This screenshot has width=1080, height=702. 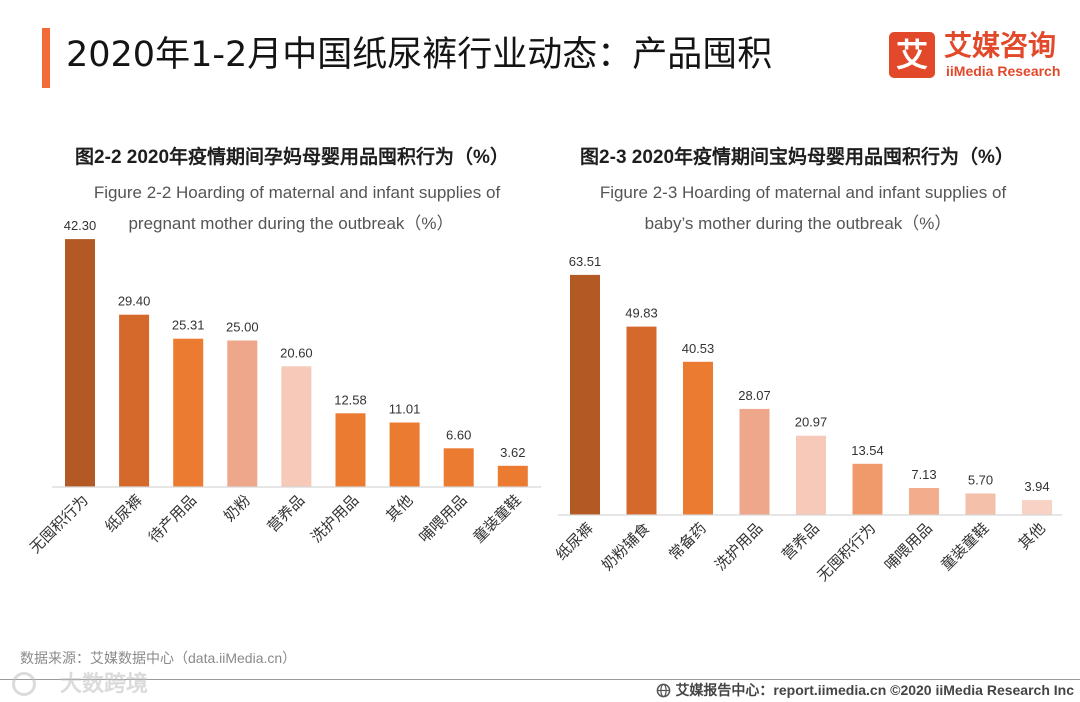 I want to click on chart-2-category-label-6: 无囤积行为, so click(x=846, y=552).